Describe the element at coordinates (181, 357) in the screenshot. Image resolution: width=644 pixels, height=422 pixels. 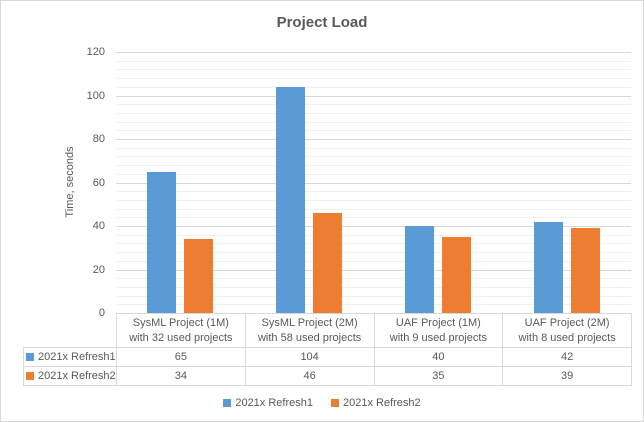
I see `value-cell-s1-c1: 65` at that location.